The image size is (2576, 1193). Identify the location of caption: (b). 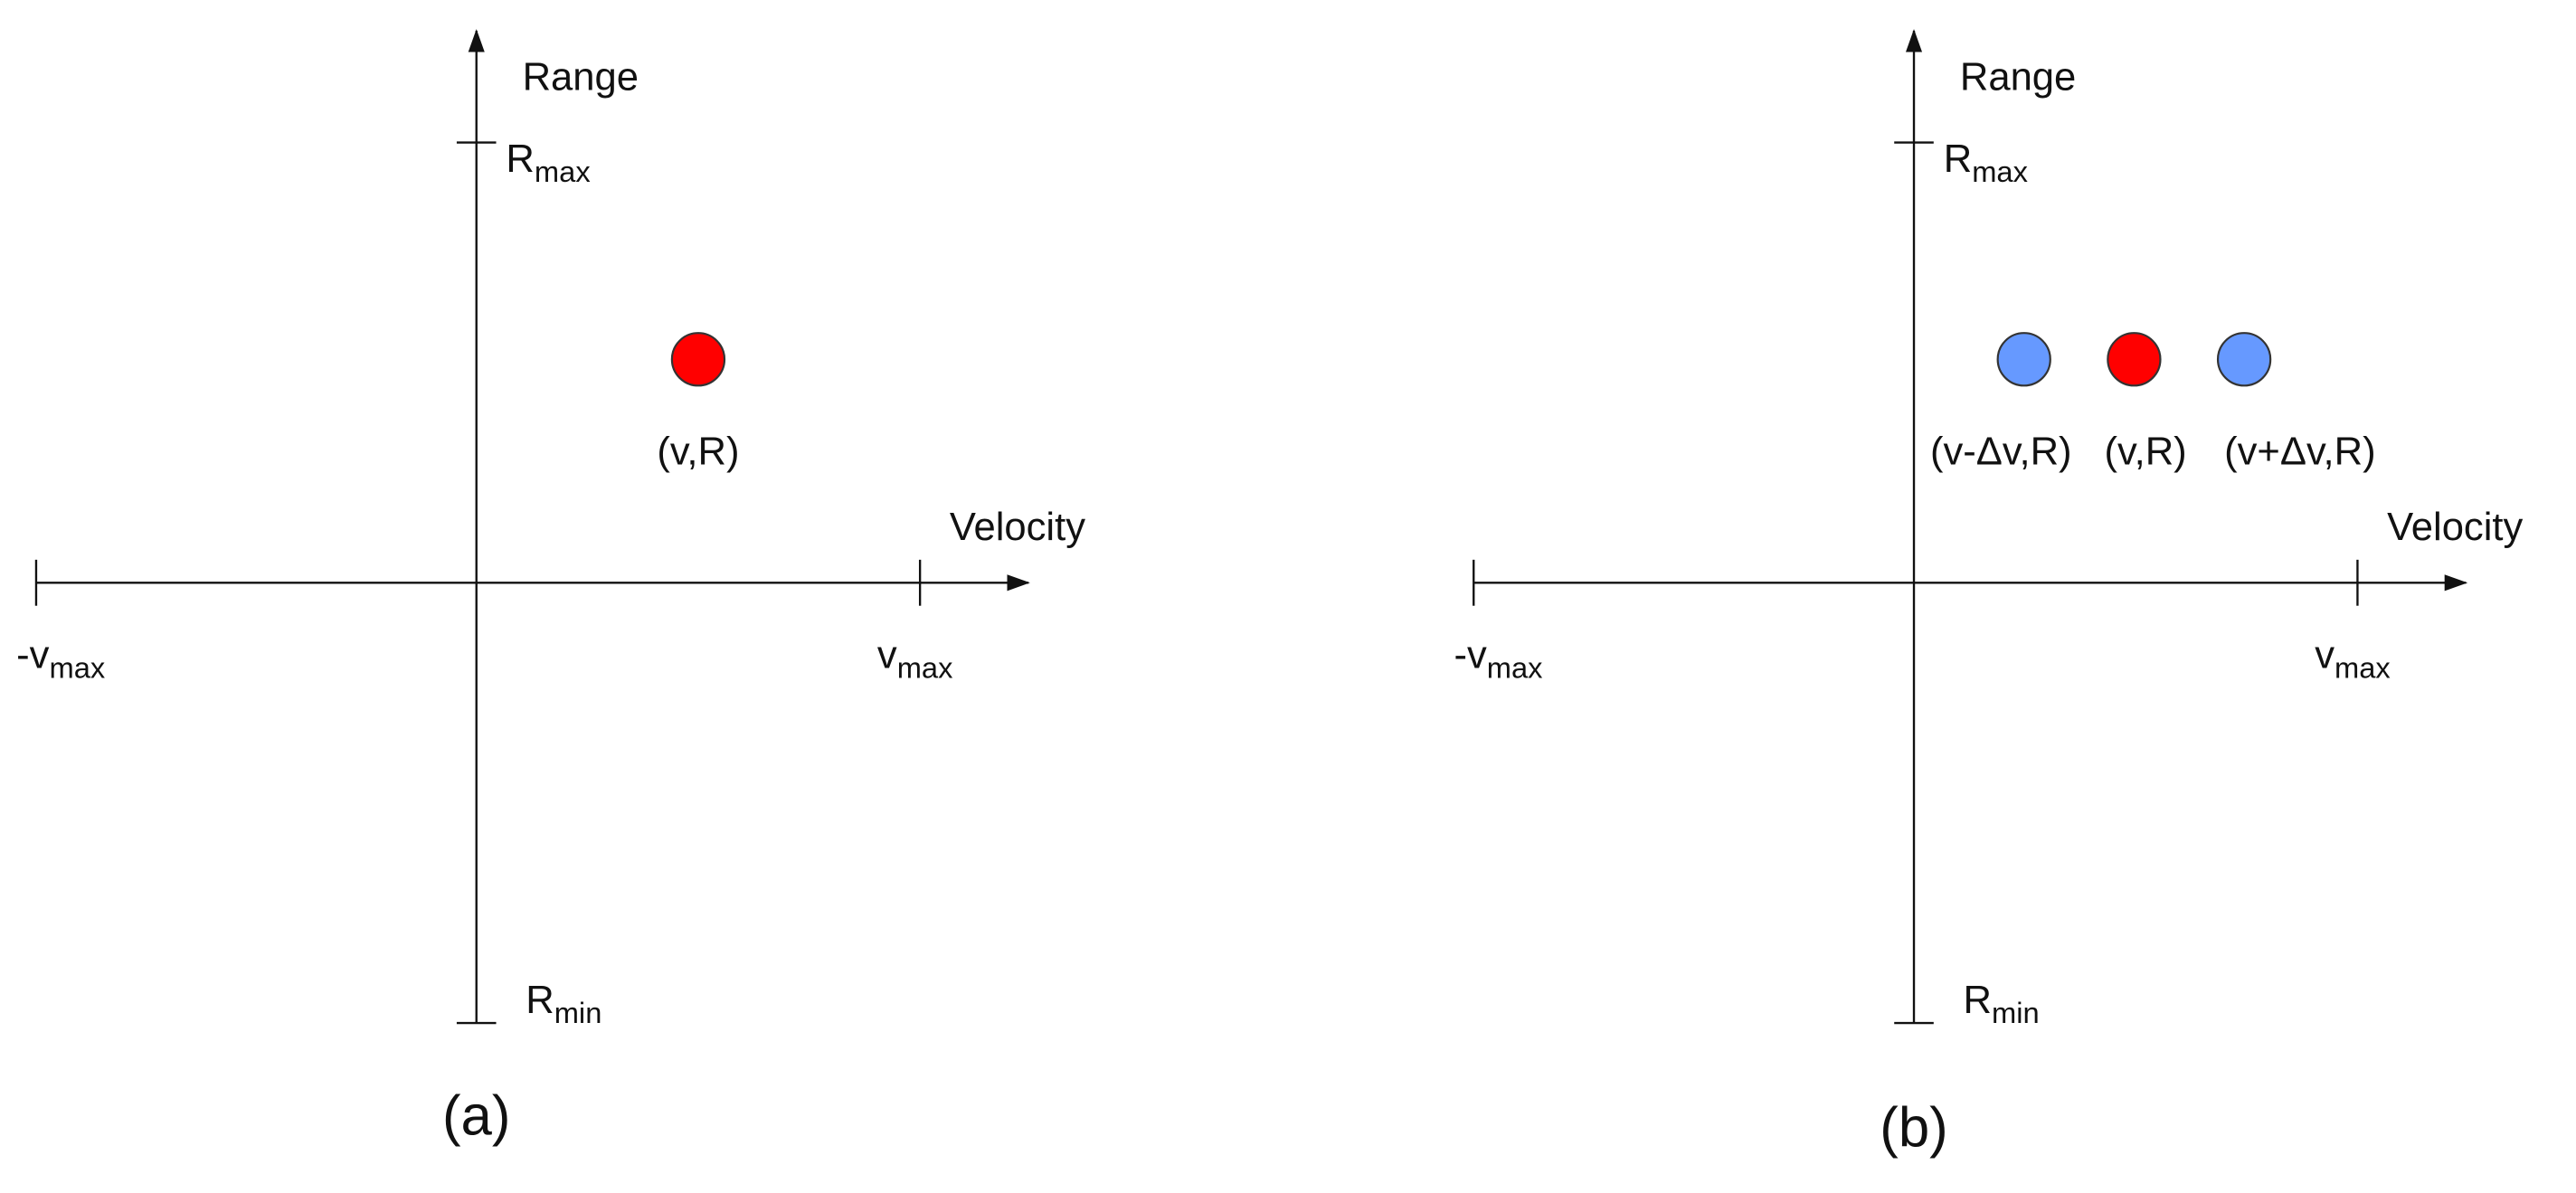
(1913, 1127).